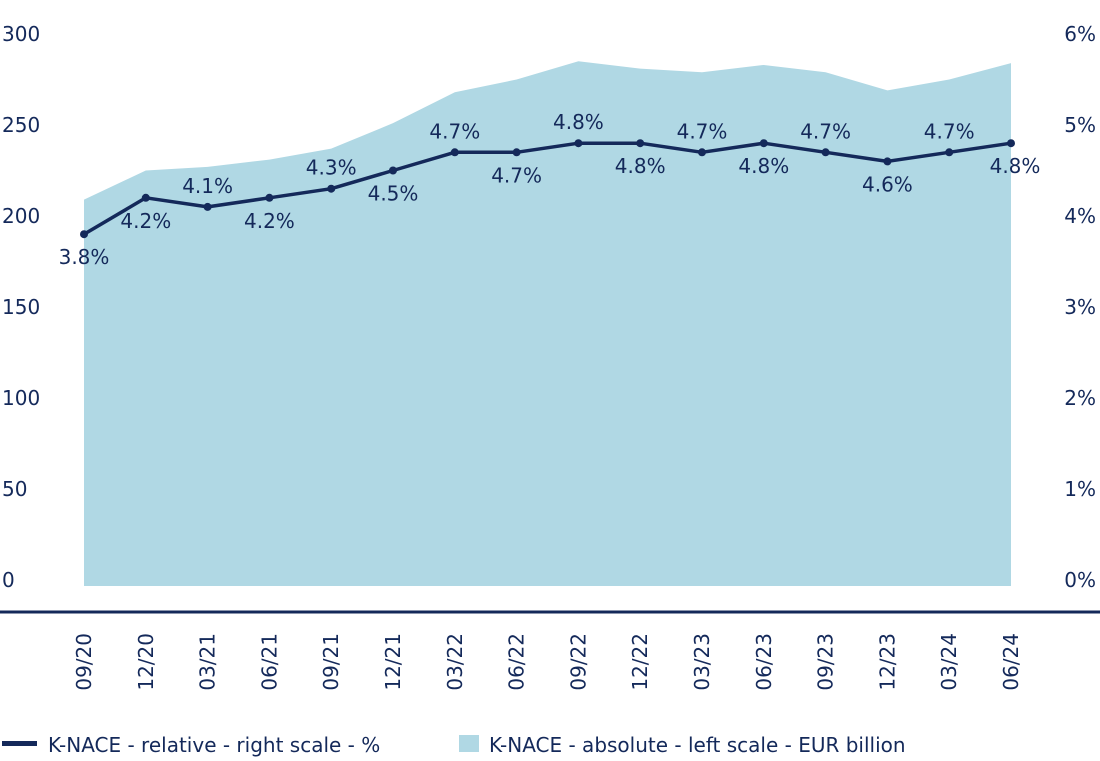 Image resolution: width=1100 pixels, height=761 pixels. What do you see at coordinates (764, 662) in the screenshot?
I see `x-tick-label: 06/23` at bounding box center [764, 662].